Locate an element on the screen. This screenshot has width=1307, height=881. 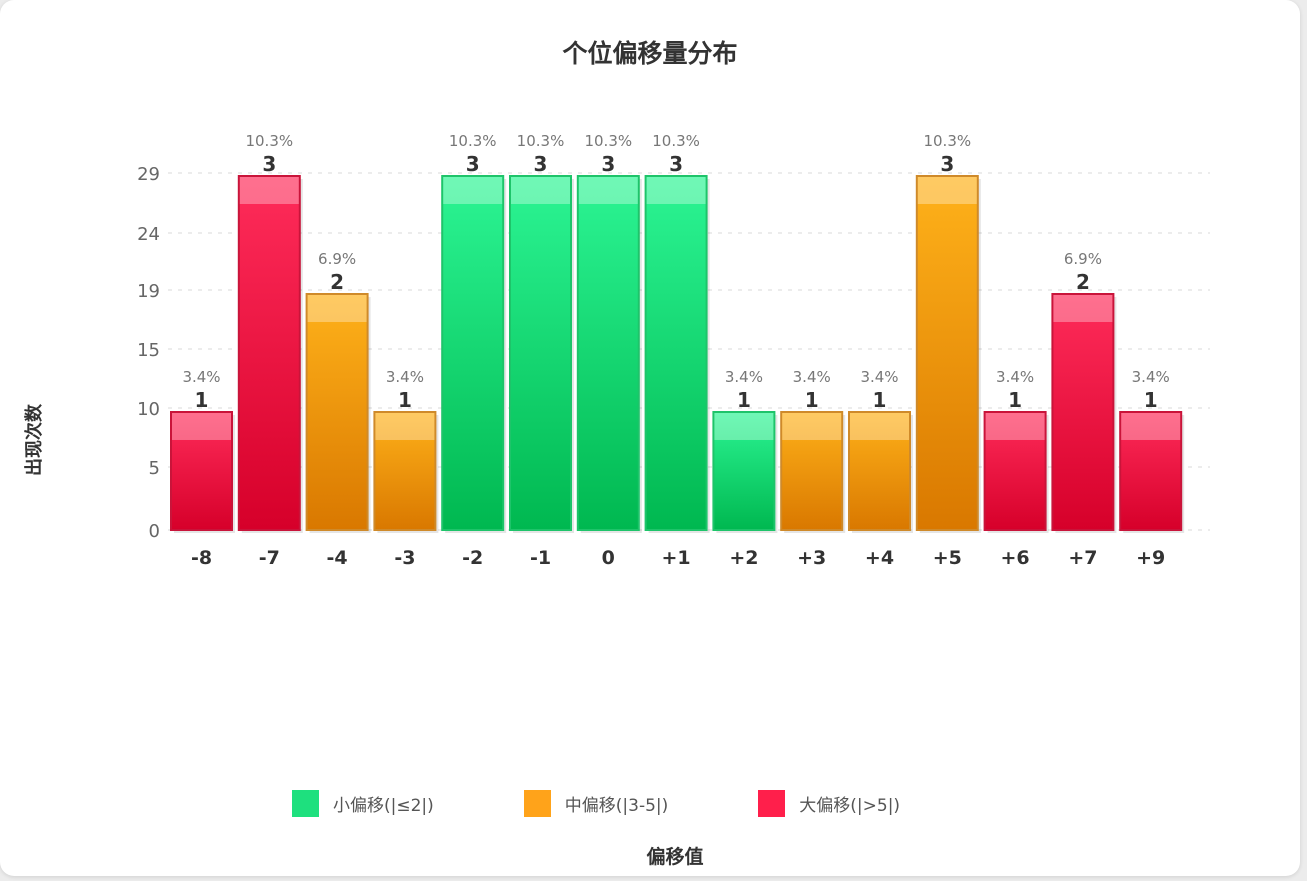
bar--4: 2 6.9% is located at coordinates (338, 391).